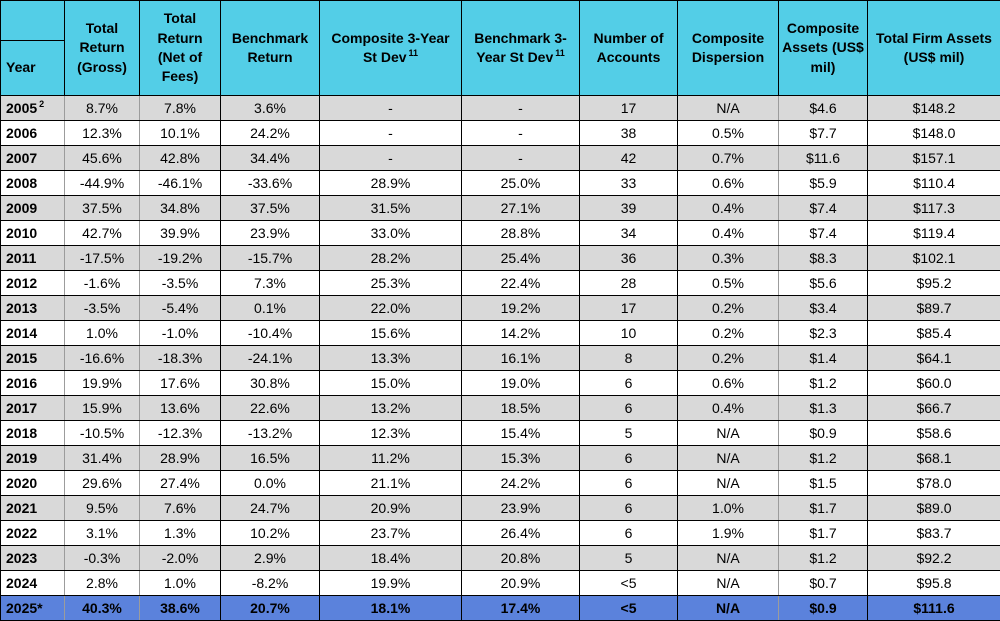 The width and height of the screenshot is (1000, 621). Describe the element at coordinates (728, 48) in the screenshot. I see `col-header-composite-dispersion: Composite Dispersion` at that location.